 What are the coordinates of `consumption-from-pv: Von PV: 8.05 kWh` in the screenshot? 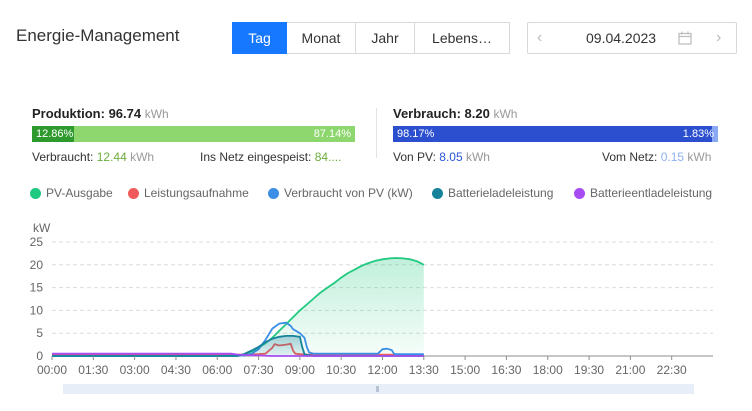 It's located at (441, 157).